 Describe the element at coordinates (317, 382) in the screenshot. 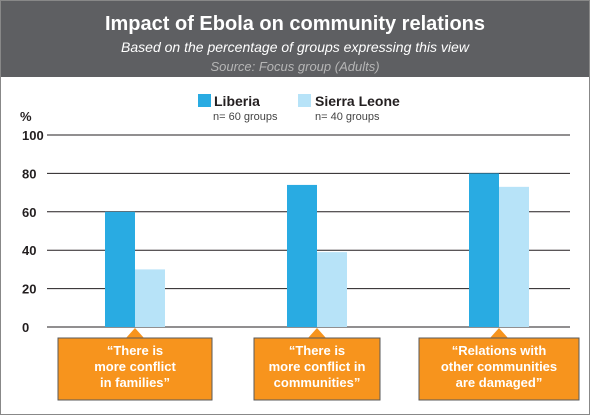

I see `category-label-line: communities”` at that location.